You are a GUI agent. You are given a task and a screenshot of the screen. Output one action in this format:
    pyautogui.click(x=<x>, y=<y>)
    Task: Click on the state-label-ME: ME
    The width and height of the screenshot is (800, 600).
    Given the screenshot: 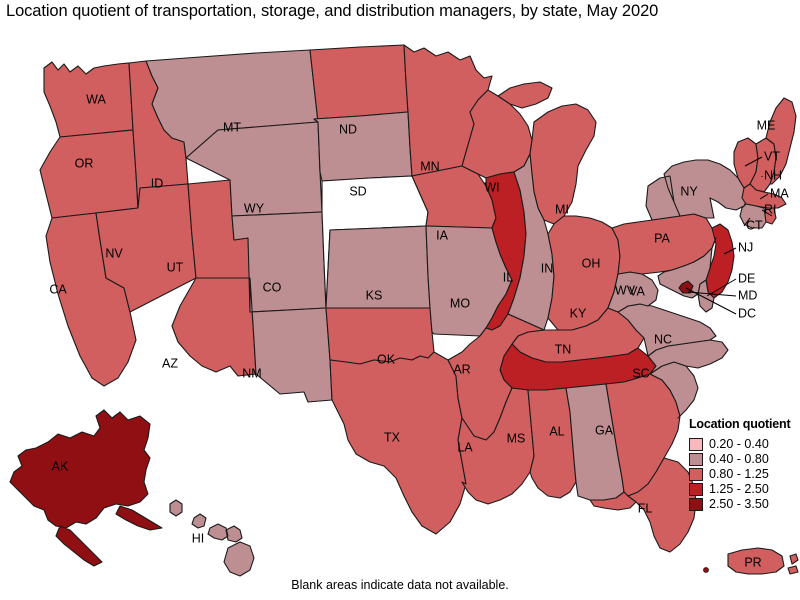 What is the action you would take?
    pyautogui.click(x=766, y=125)
    